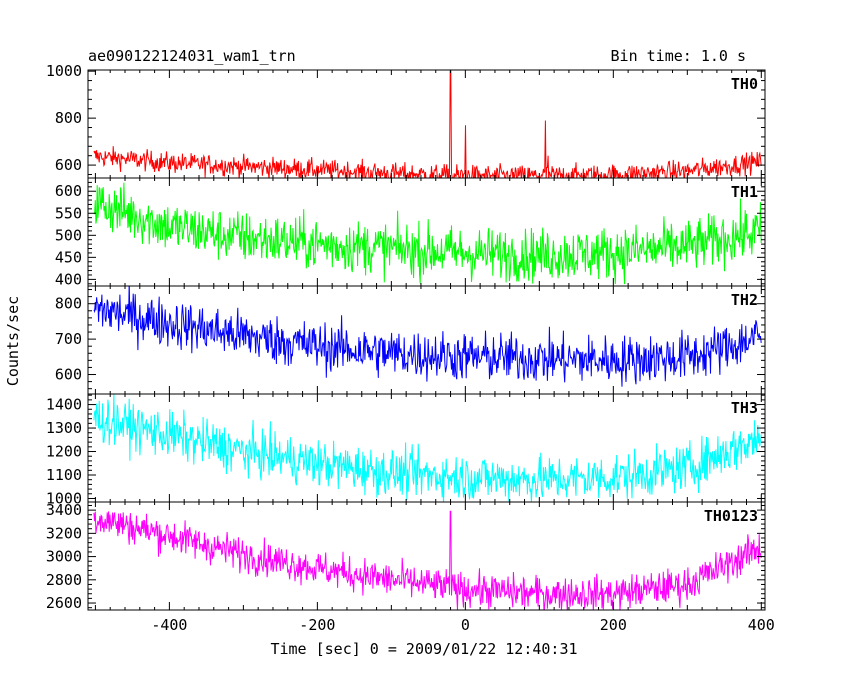 The height and width of the screenshot is (680, 850). What do you see at coordinates (68, 279) in the screenshot?
I see `y-tick-label: 400` at bounding box center [68, 279].